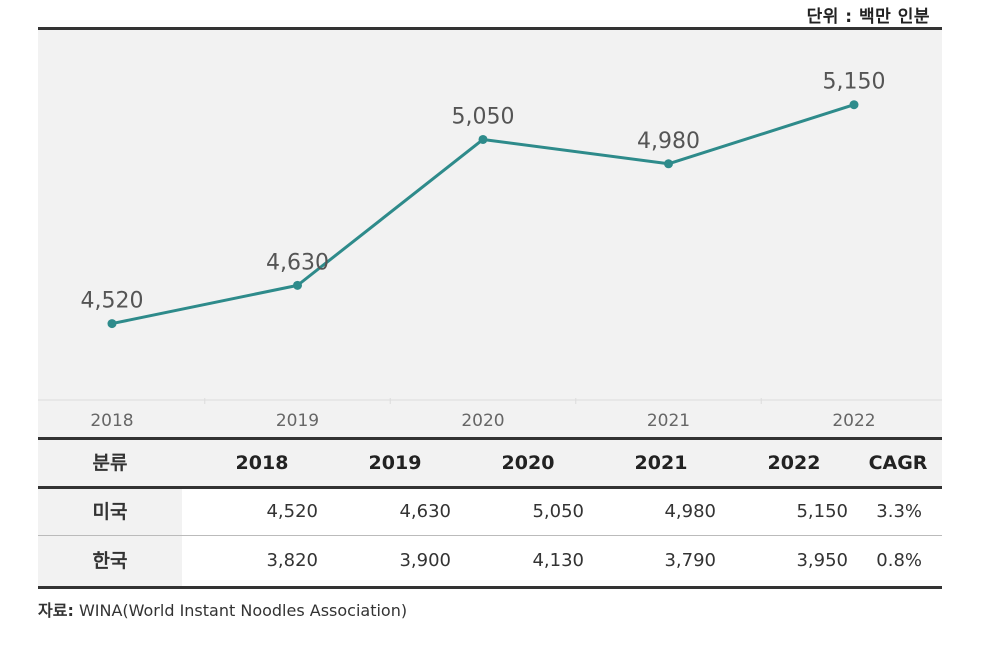 Image resolution: width=1006 pixels, height=647 pixels. I want to click on cell-value: 5,150, so click(822, 511).